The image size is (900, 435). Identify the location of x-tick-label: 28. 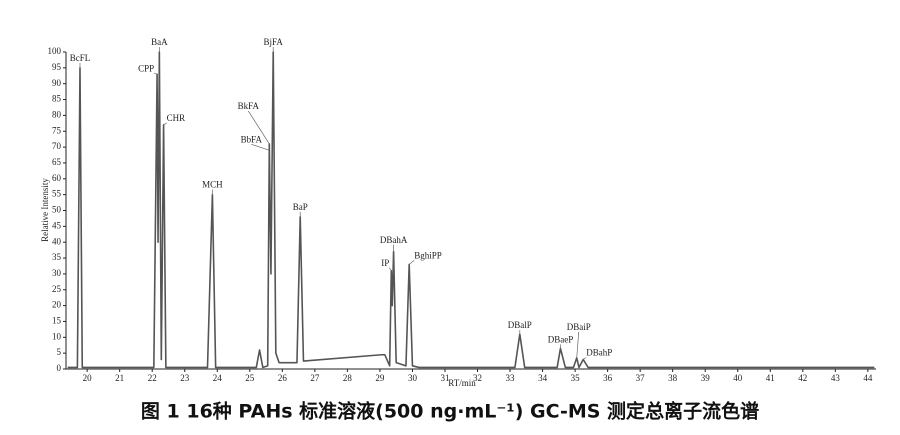
(348, 378).